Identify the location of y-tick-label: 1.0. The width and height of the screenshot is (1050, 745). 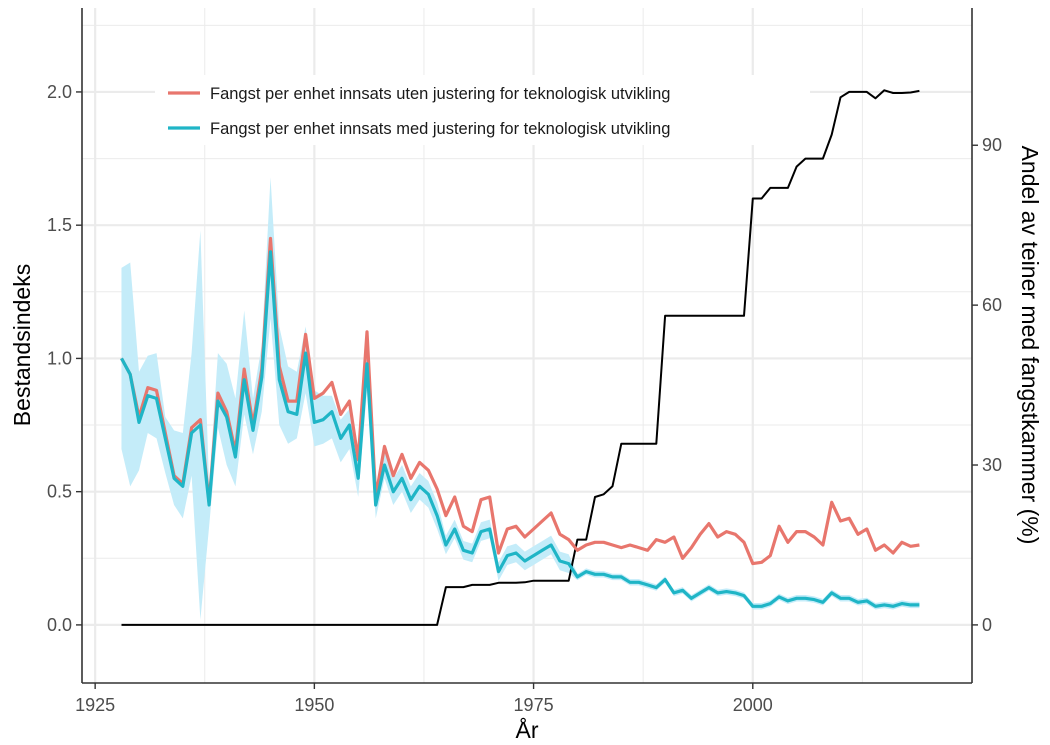
(59, 358).